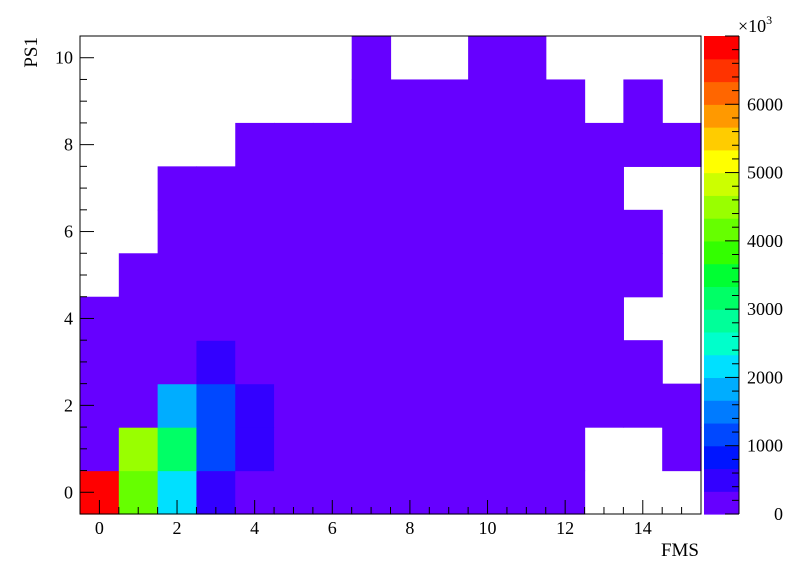 This screenshot has height=572, width=796. What do you see at coordinates (68, 145) in the screenshot?
I see `y-tick-label: 8` at bounding box center [68, 145].